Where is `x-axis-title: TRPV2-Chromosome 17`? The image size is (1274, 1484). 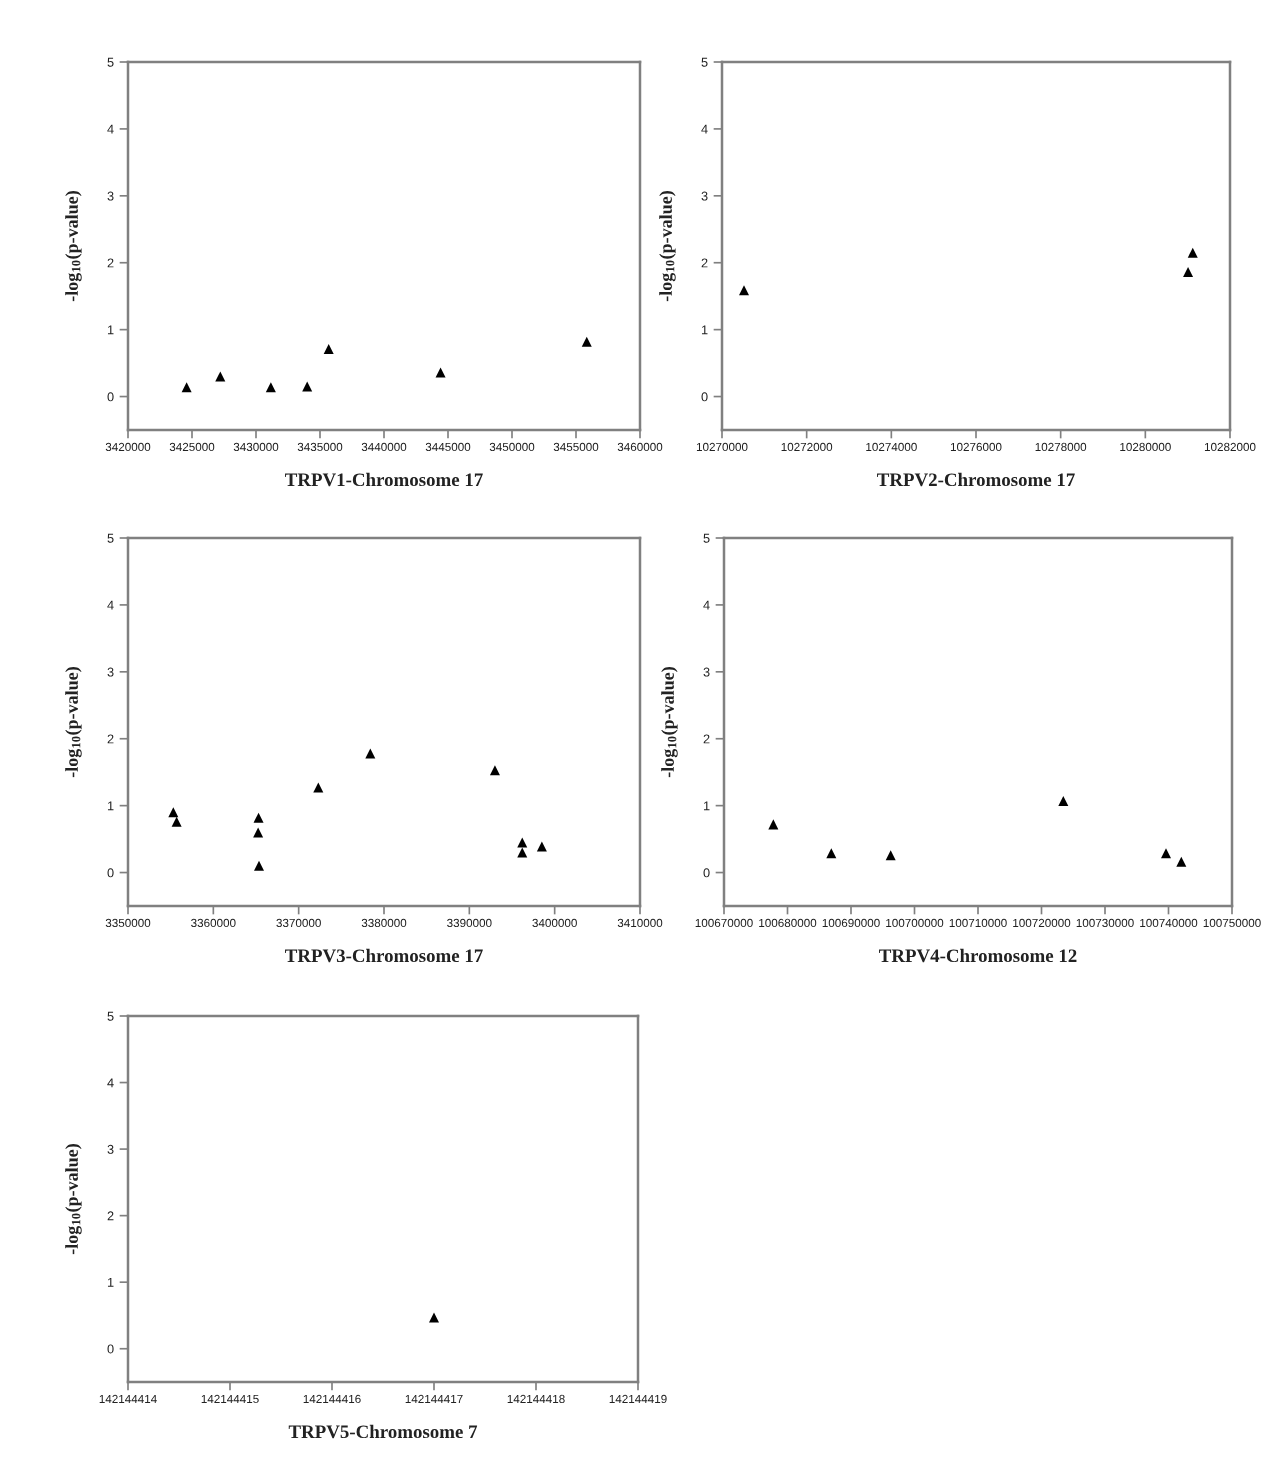 x-axis-title: TRPV2-Chromosome 17 is located at coordinates (976, 479).